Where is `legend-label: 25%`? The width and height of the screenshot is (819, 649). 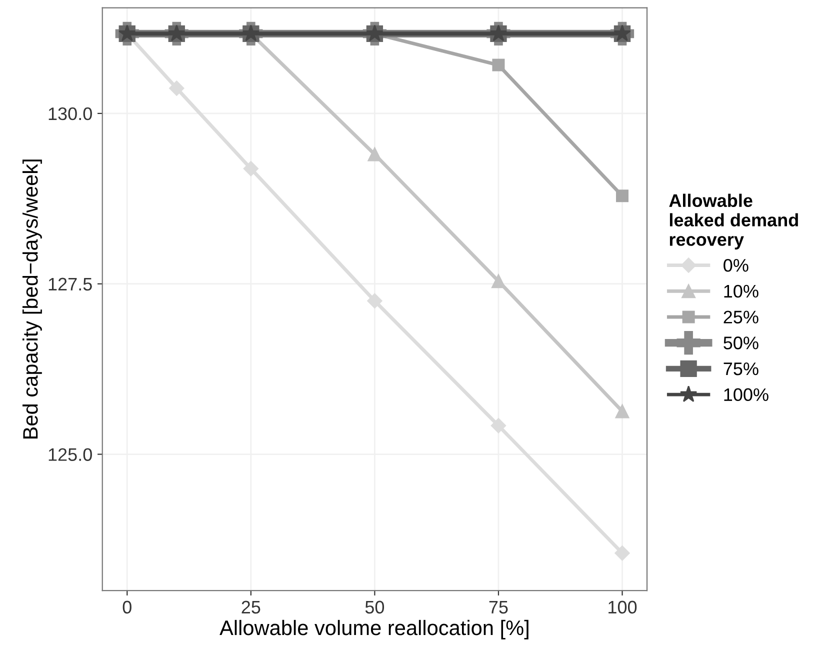
legend-label: 25% is located at coordinates (741, 317).